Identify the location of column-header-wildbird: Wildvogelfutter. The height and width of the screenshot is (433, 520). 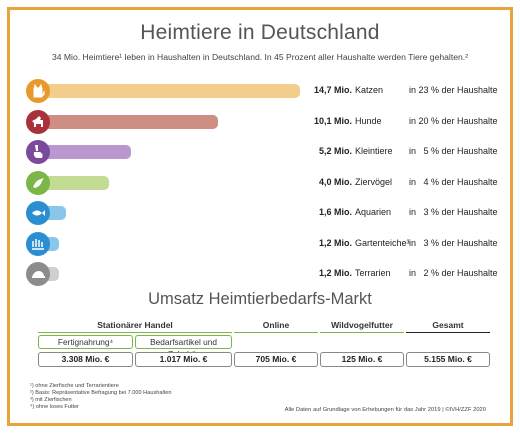
(362, 325).